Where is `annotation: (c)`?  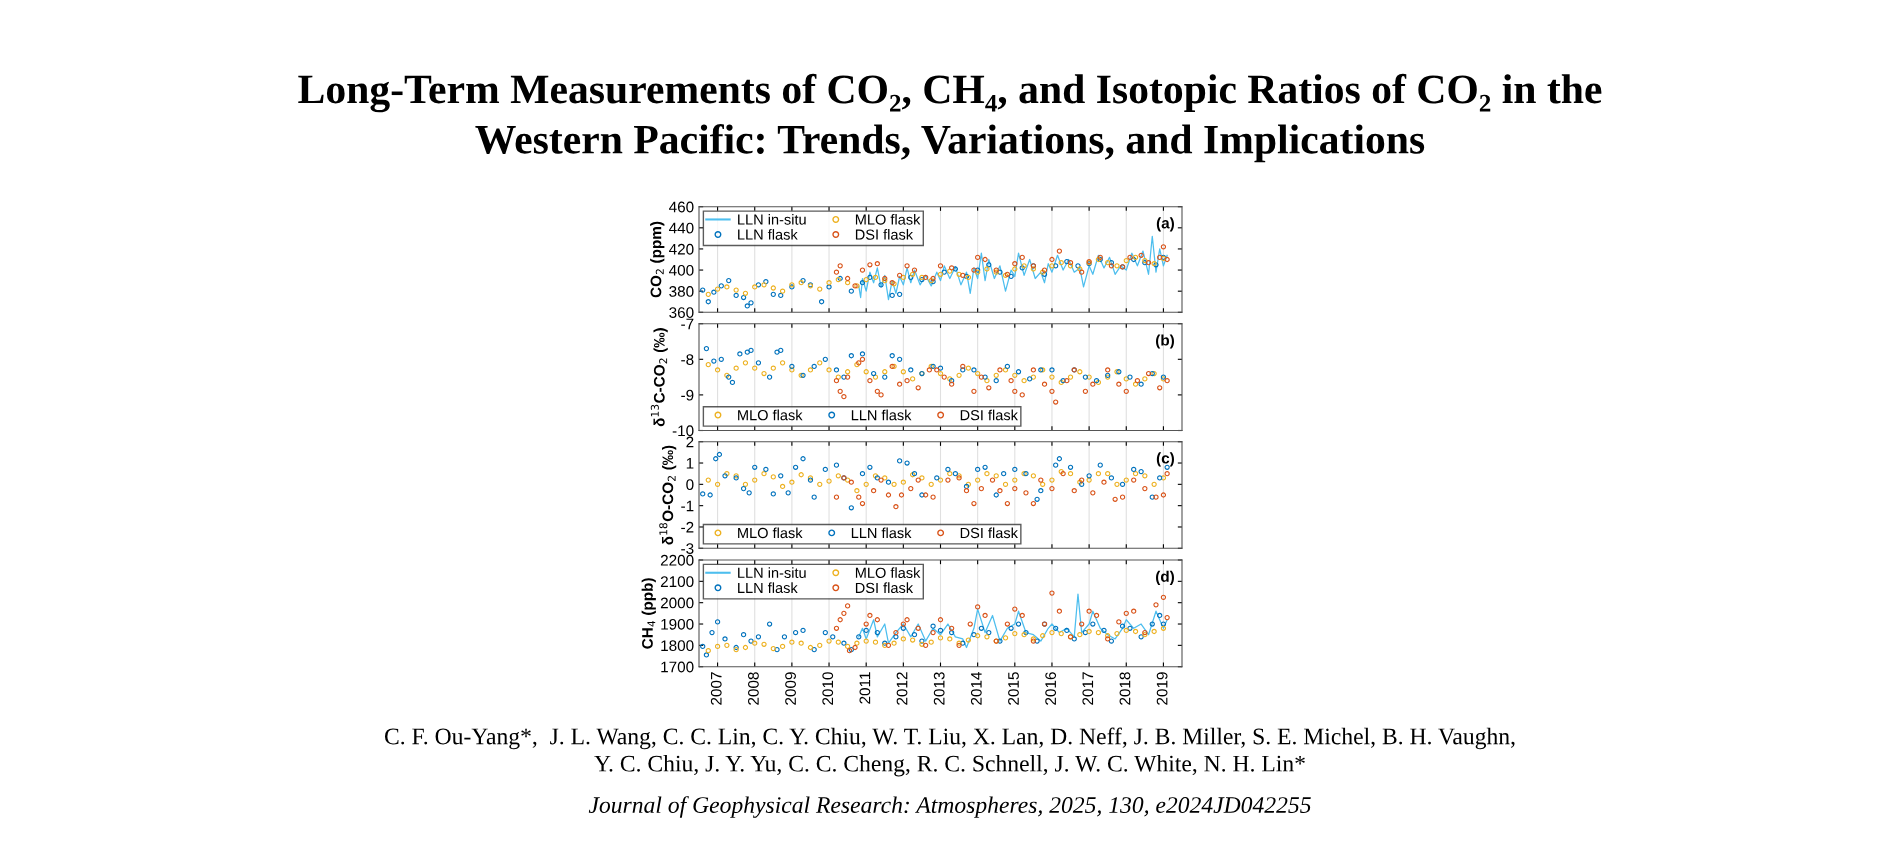
annotation: (c) is located at coordinates (1165, 459).